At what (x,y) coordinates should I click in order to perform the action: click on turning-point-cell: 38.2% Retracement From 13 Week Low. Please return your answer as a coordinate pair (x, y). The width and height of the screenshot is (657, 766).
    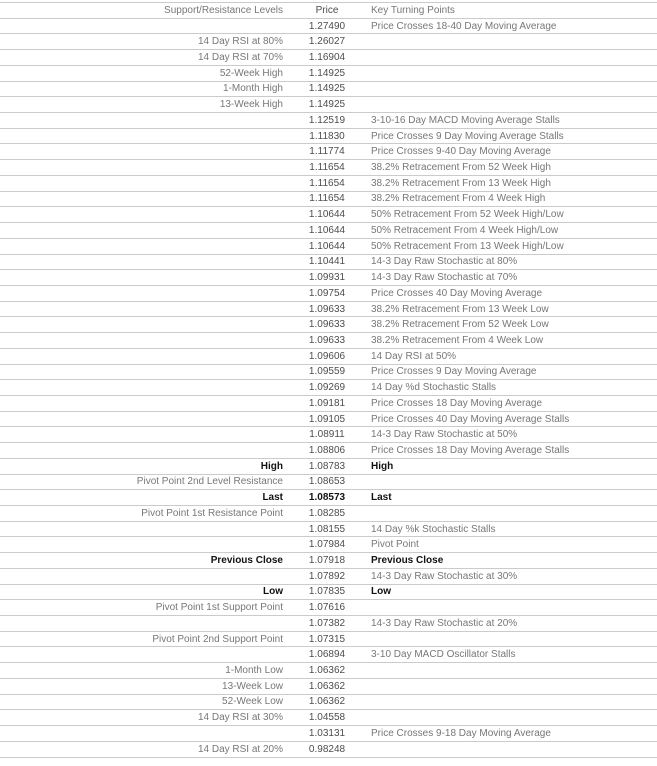
    Looking at the image, I should click on (460, 309).